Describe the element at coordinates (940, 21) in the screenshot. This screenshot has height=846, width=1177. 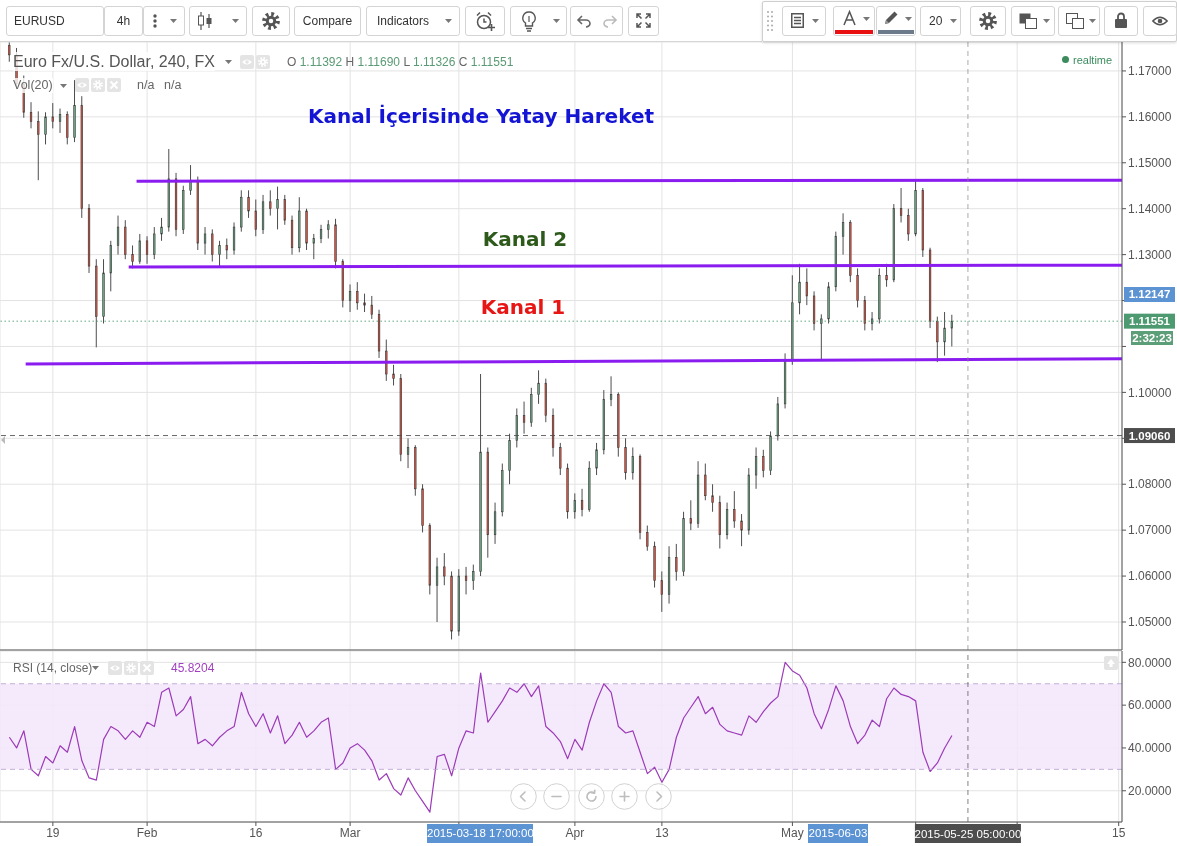
I see `size-dropdown: 20` at that location.